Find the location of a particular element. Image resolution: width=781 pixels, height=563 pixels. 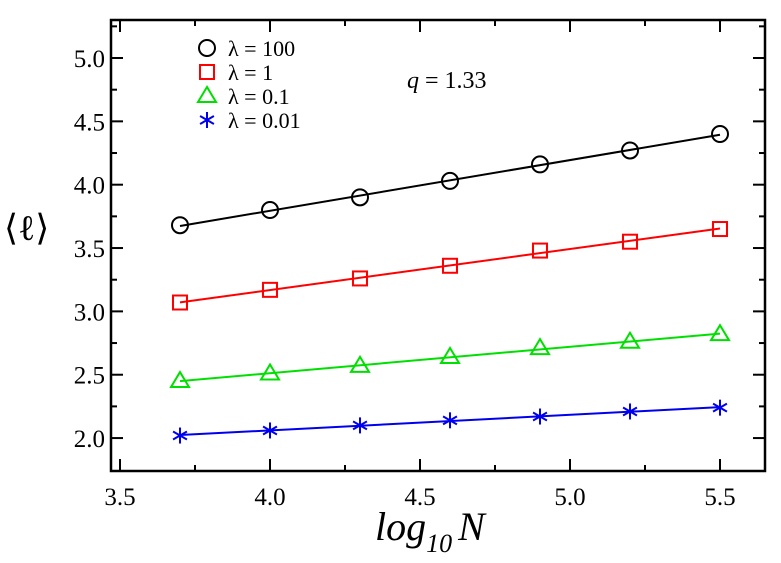

legend-marker-square is located at coordinates (207, 72).